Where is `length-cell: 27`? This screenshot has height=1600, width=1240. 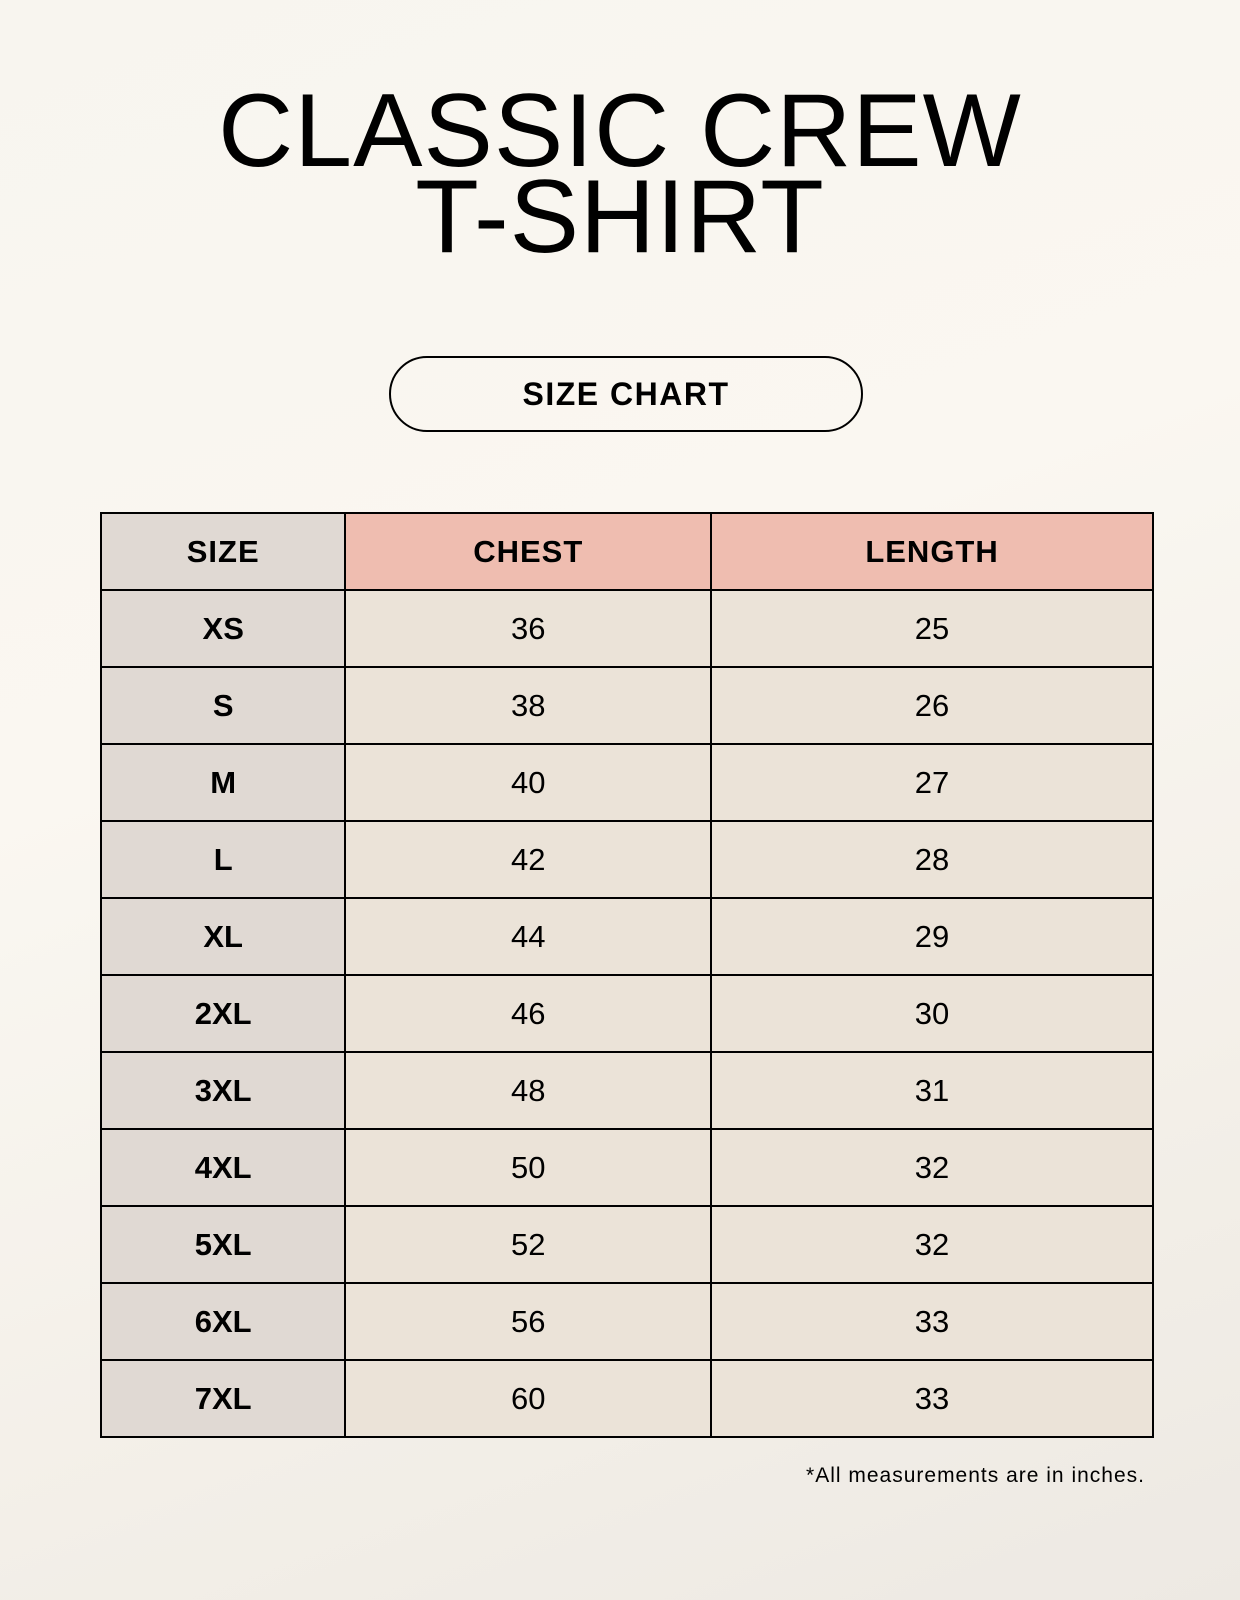 length-cell: 27 is located at coordinates (932, 782).